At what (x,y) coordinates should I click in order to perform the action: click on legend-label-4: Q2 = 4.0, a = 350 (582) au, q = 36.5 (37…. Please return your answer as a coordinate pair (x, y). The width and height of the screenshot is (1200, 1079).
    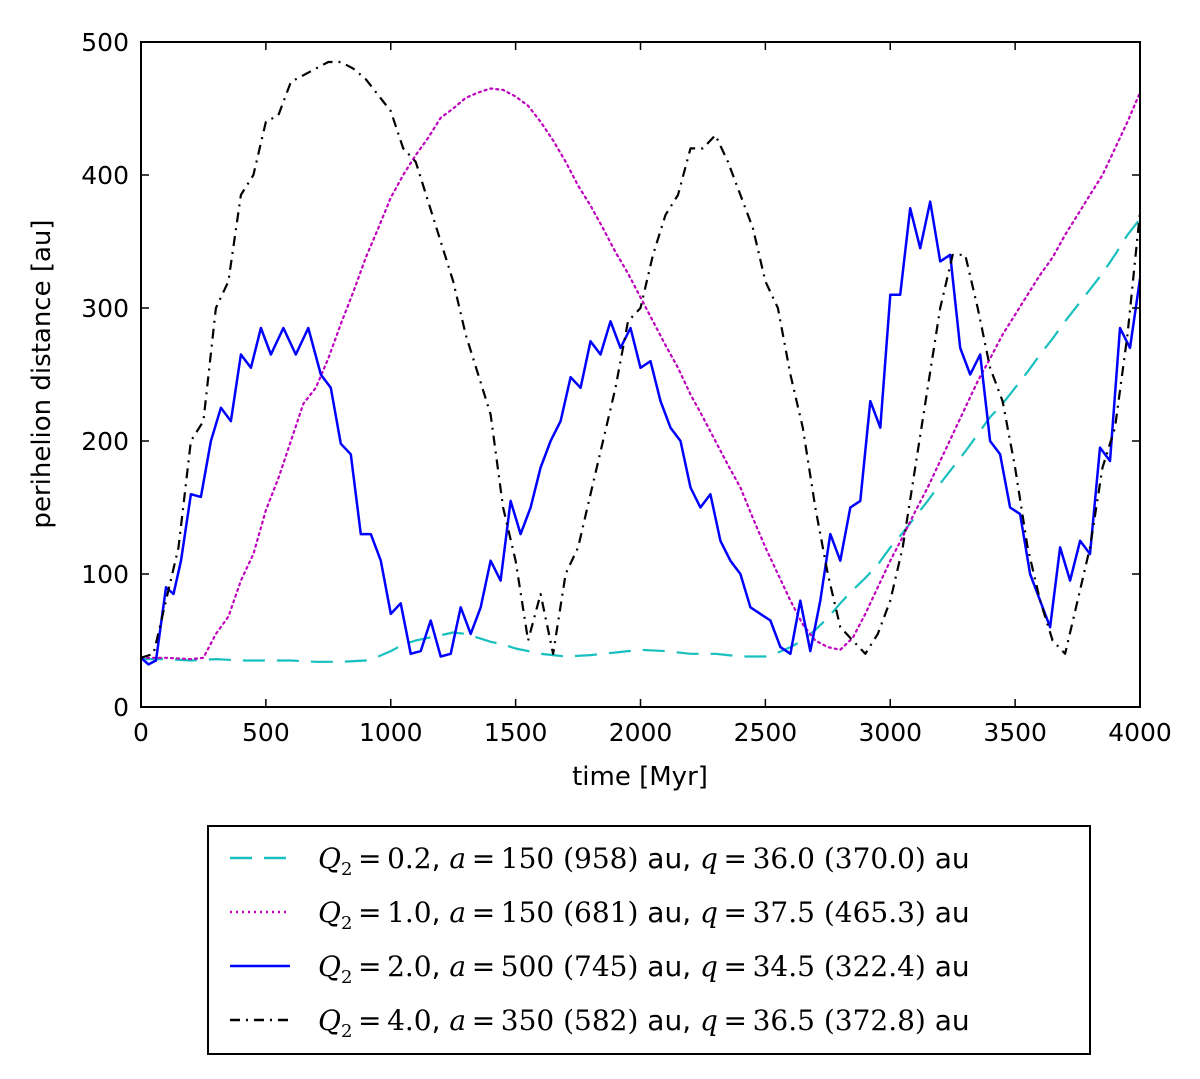
    Looking at the image, I should click on (644, 1023).